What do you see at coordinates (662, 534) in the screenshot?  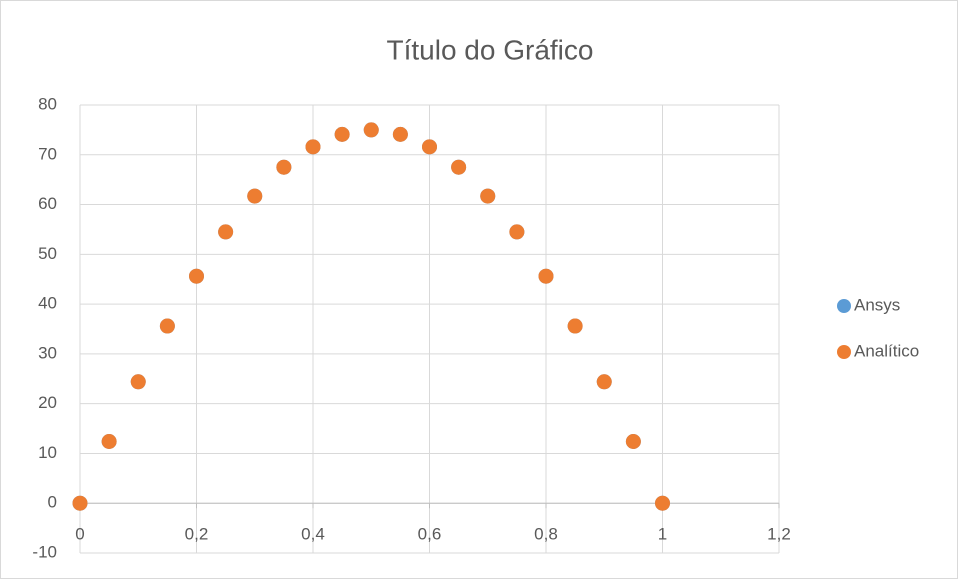 I see `x-tick-label: 1` at bounding box center [662, 534].